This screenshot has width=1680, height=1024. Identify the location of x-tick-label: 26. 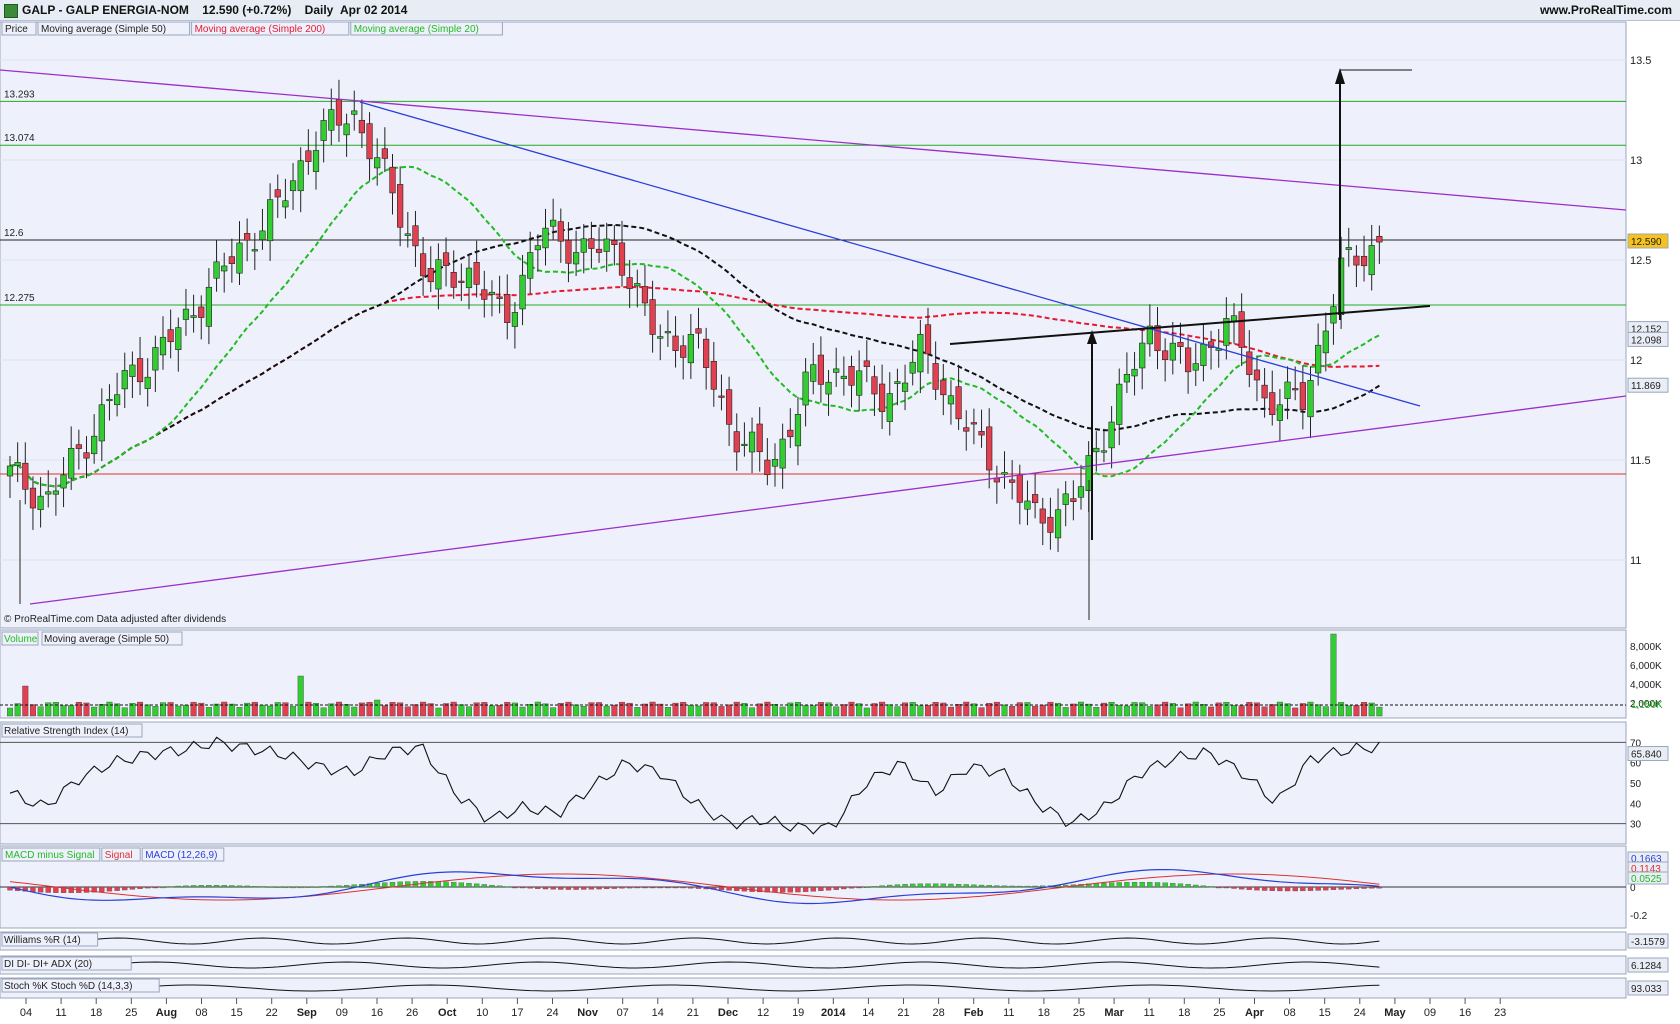
(412, 1013).